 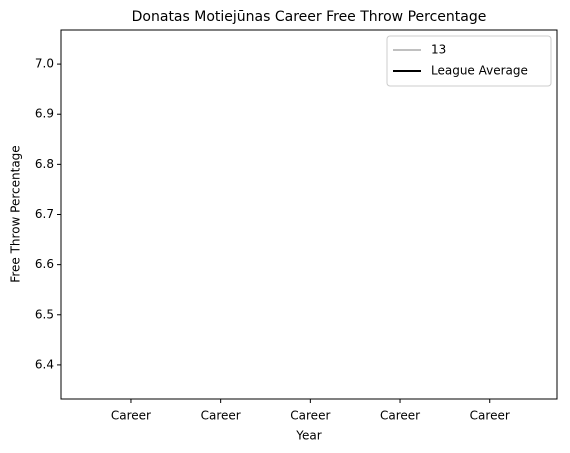 I want to click on y-tick-label: 7.0, so click(x=44, y=64).